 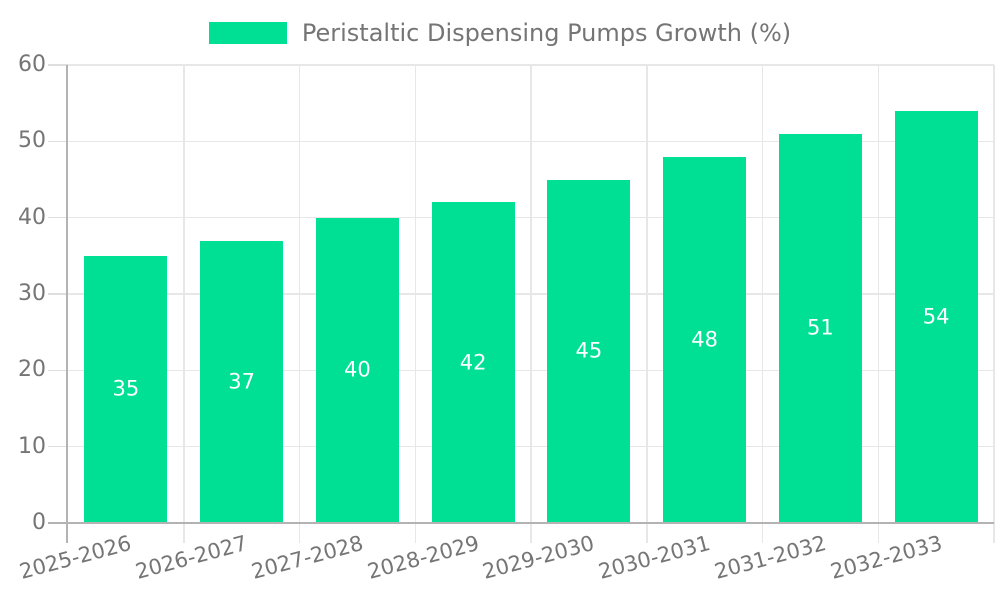 I want to click on bar-value-label: 37, so click(x=241, y=381).